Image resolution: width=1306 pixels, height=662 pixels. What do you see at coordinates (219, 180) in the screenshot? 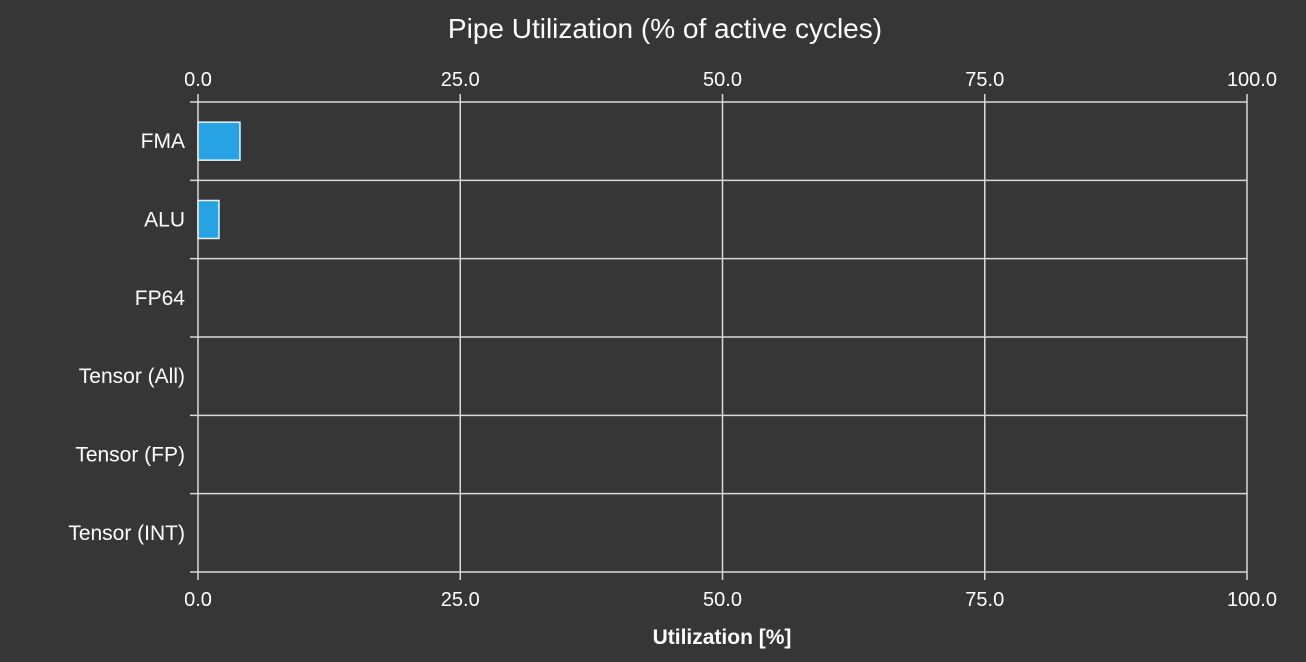
I see `bars-layer` at bounding box center [219, 180].